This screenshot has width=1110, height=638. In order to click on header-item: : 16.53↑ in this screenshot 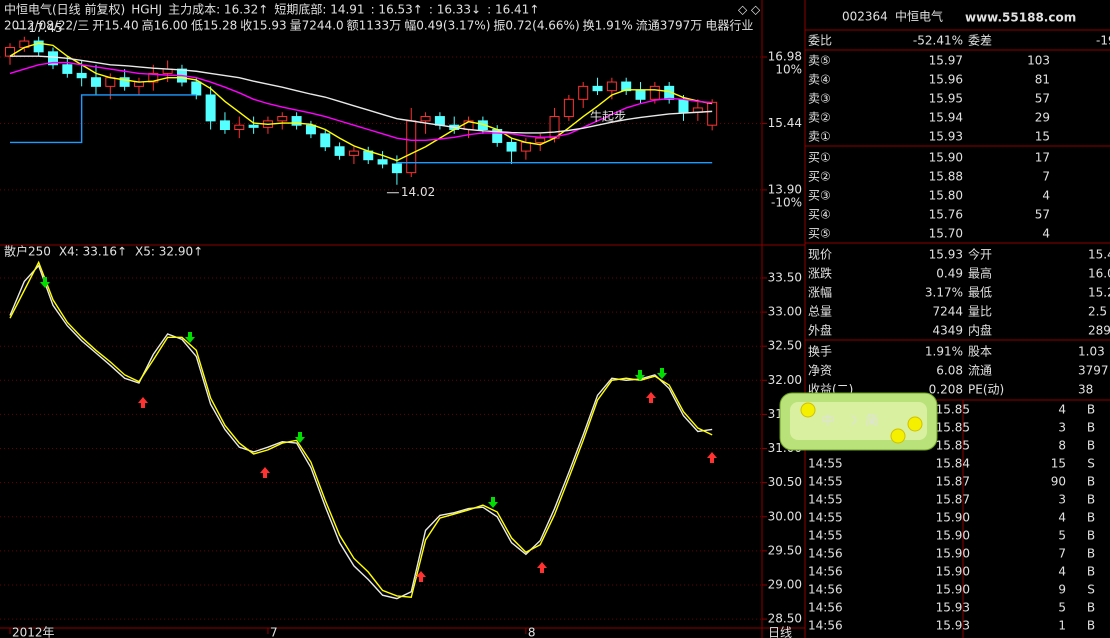, I will do `click(397, 10)`.